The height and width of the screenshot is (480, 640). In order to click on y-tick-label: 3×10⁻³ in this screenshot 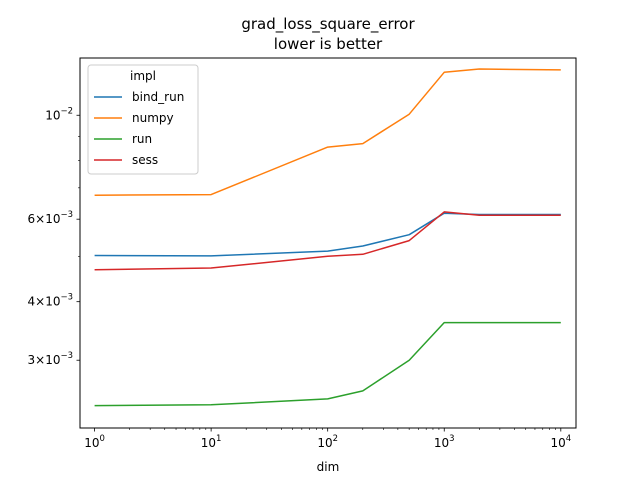, I will do `click(51, 359)`.